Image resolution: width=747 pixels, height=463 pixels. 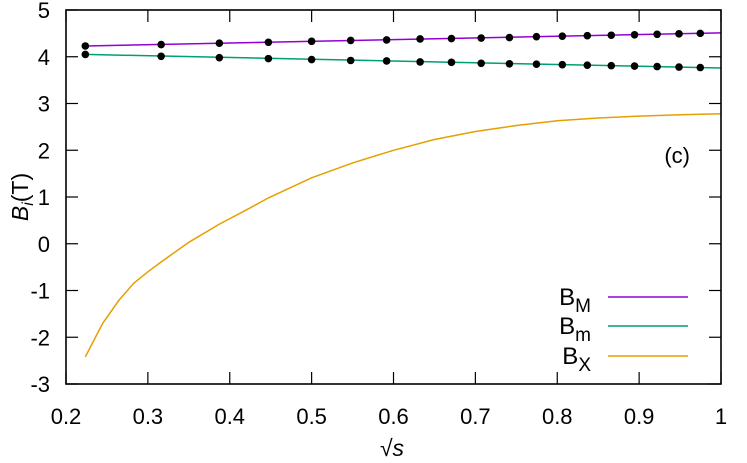 I want to click on x-tick-label: 0.4, so click(x=229, y=416).